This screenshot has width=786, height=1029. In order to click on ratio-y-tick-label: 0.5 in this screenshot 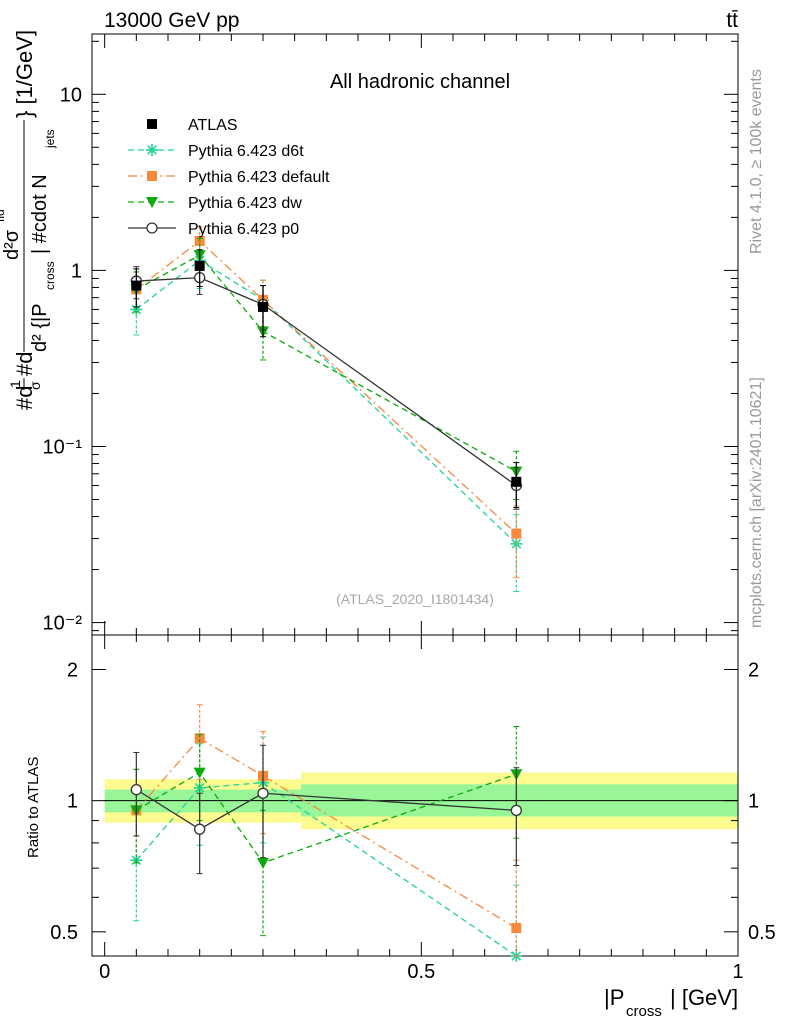, I will do `click(64, 933)`.